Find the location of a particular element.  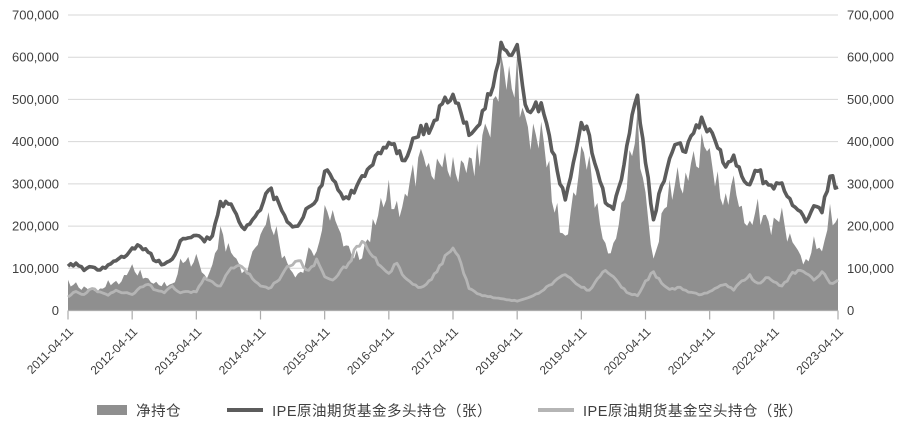

x-tick-label: 2022-04-11 is located at coordinates (755, 350).